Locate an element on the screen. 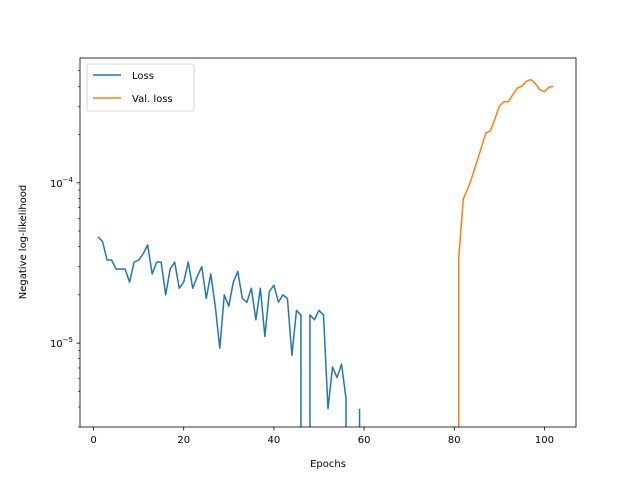  y-axis-label: Negative log-likelihood is located at coordinates (23, 242).